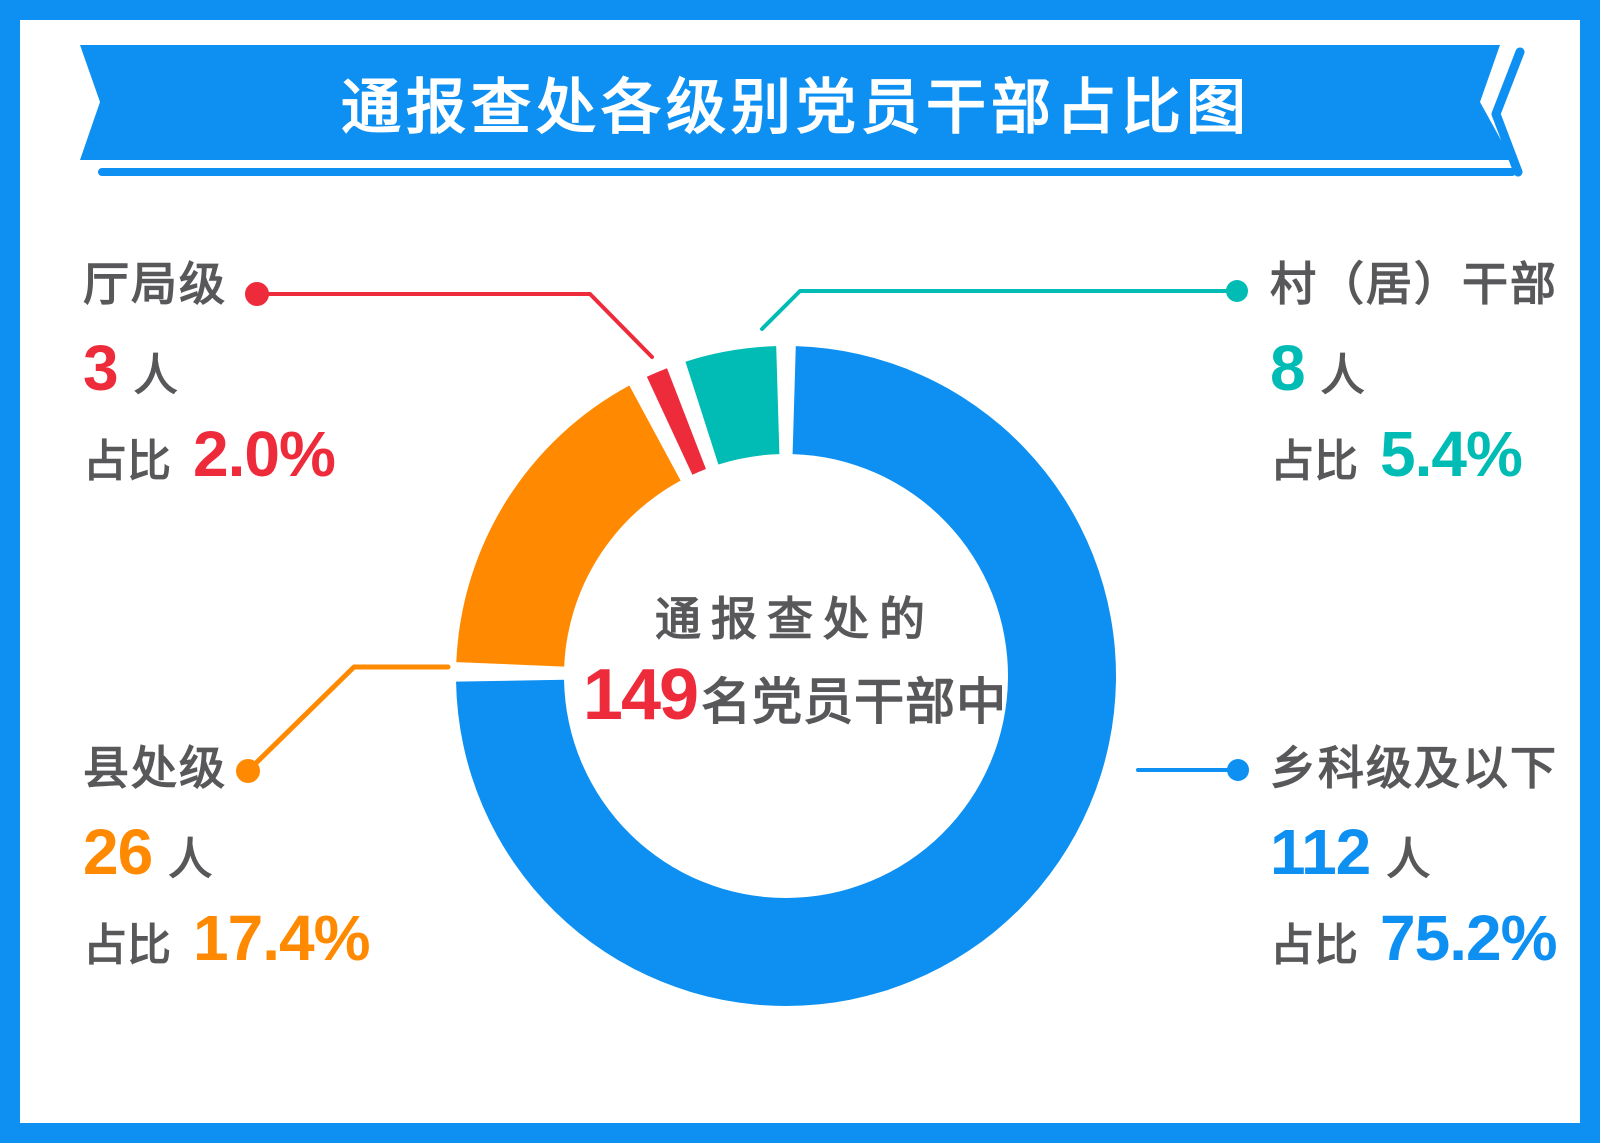  I want to click on segment-ratio-row: 占比 17.4%, so click(226, 940).